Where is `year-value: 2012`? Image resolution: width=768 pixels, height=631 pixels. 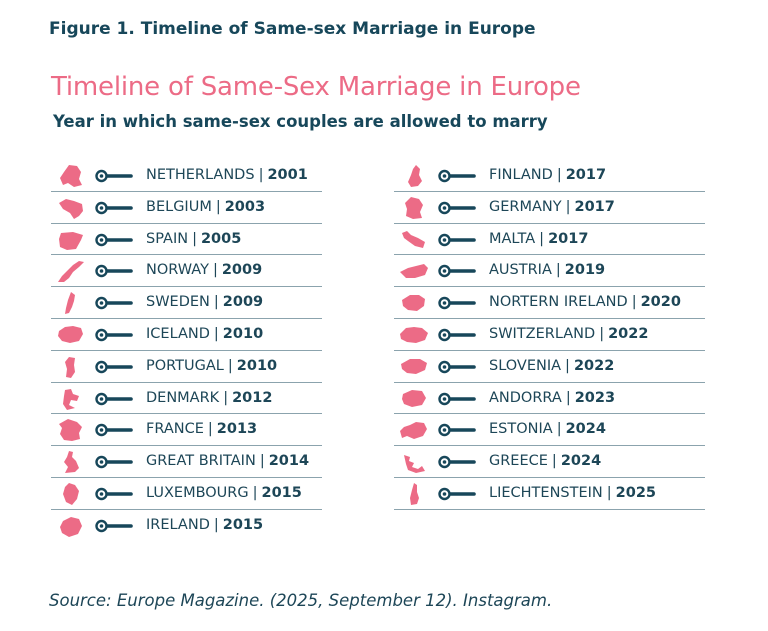 year-value: 2012 is located at coordinates (252, 397).